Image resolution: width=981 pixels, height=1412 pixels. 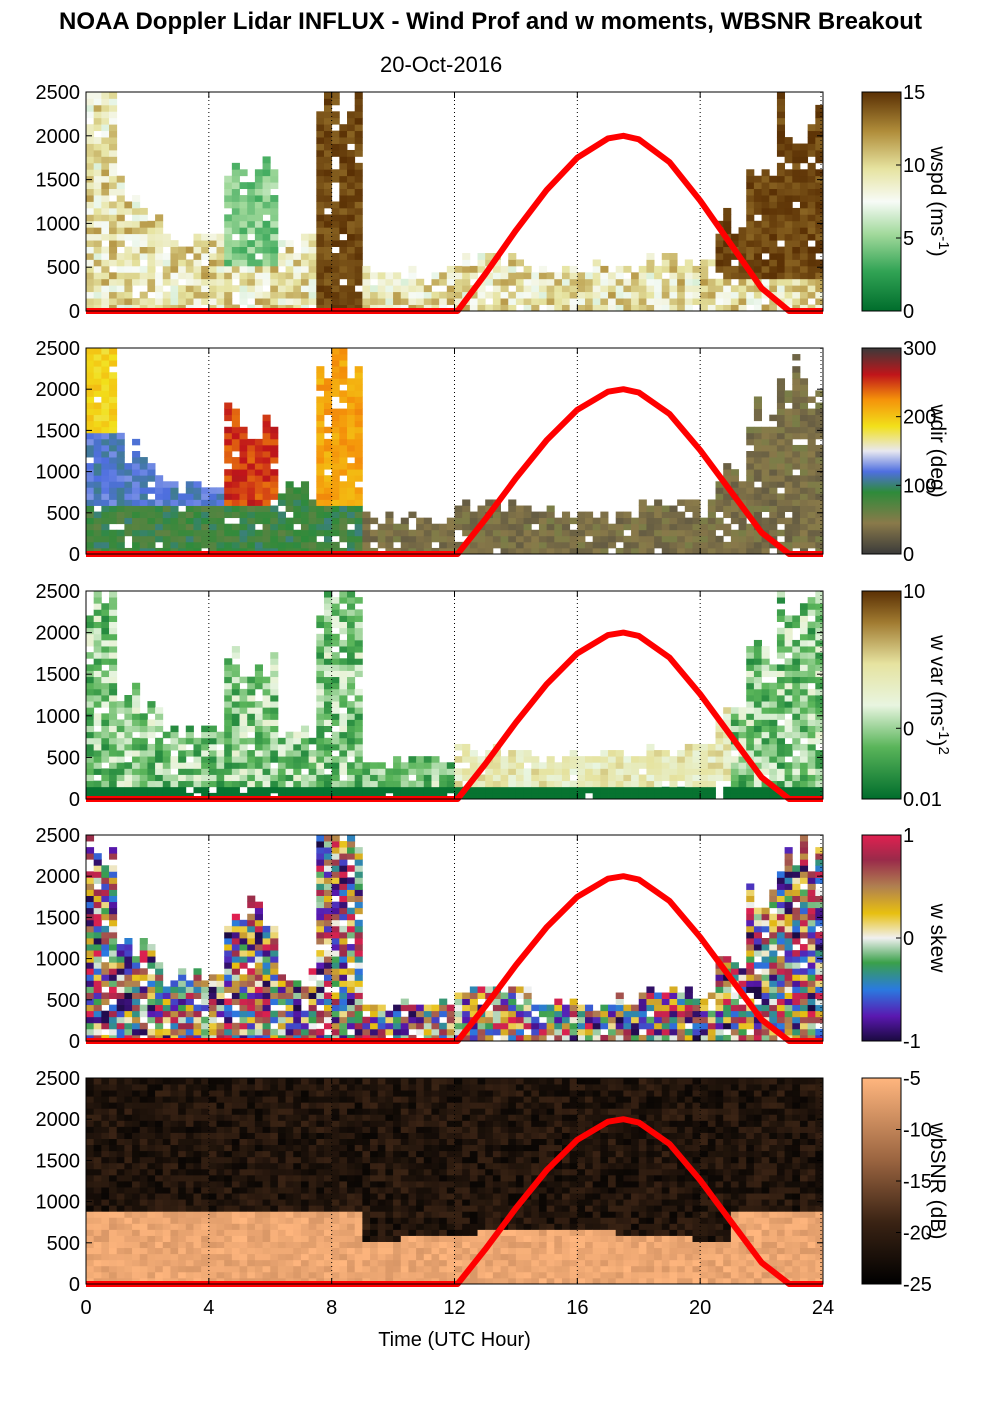 What do you see at coordinates (454, 451) in the screenshot?
I see `panel-2-heatmap` at bounding box center [454, 451].